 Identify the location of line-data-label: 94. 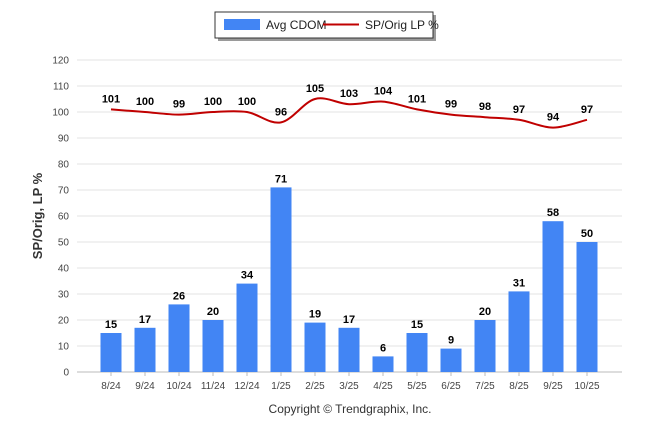
(553, 118).